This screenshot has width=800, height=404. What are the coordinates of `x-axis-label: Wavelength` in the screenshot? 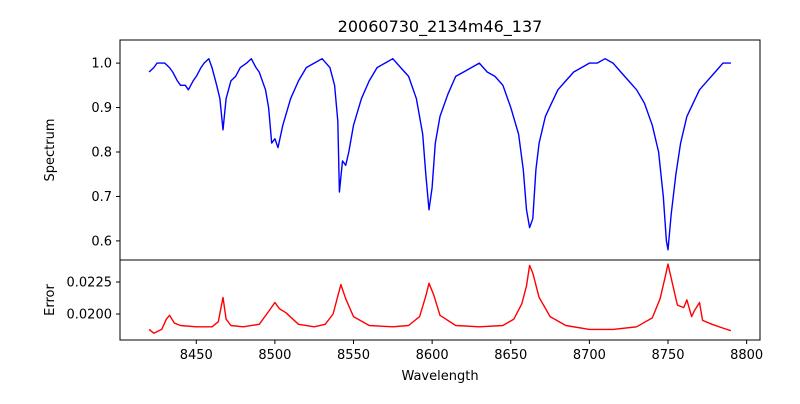 It's located at (439, 376).